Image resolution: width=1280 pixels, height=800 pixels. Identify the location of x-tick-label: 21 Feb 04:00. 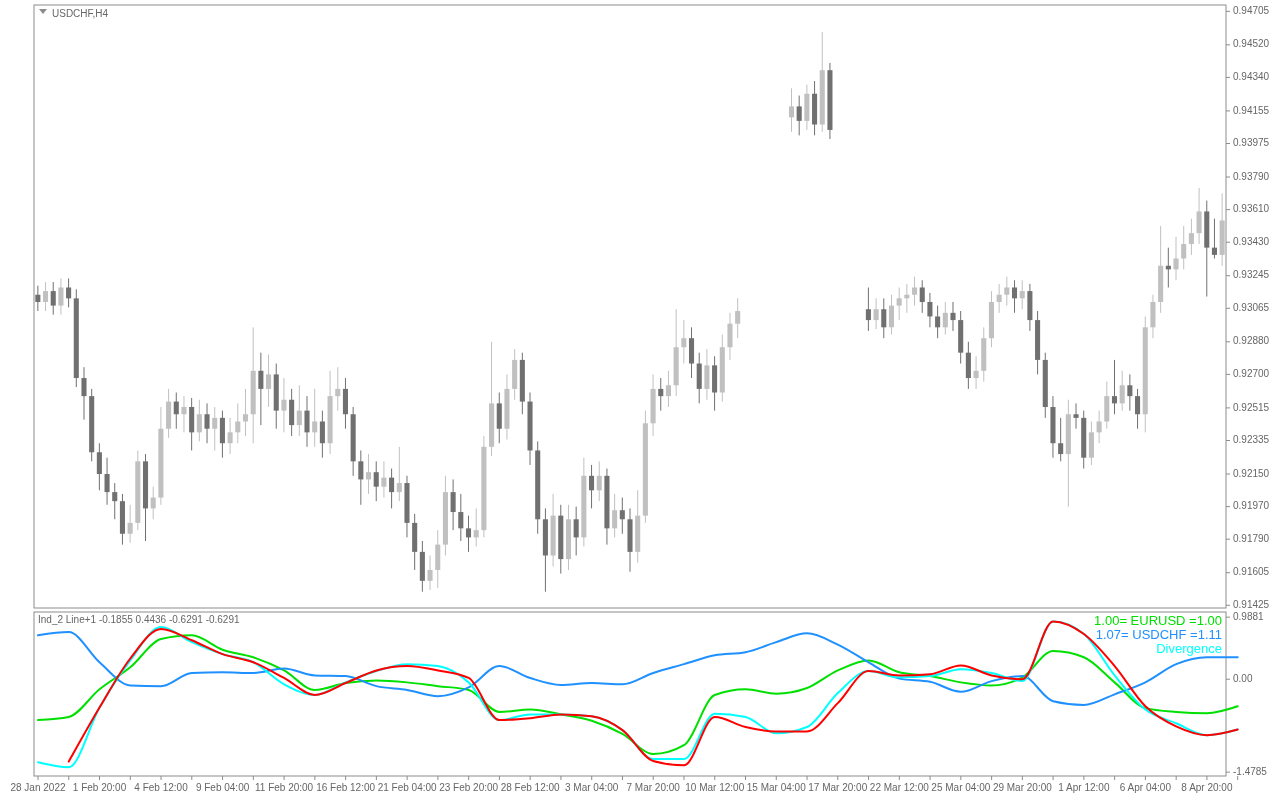
(407, 787).